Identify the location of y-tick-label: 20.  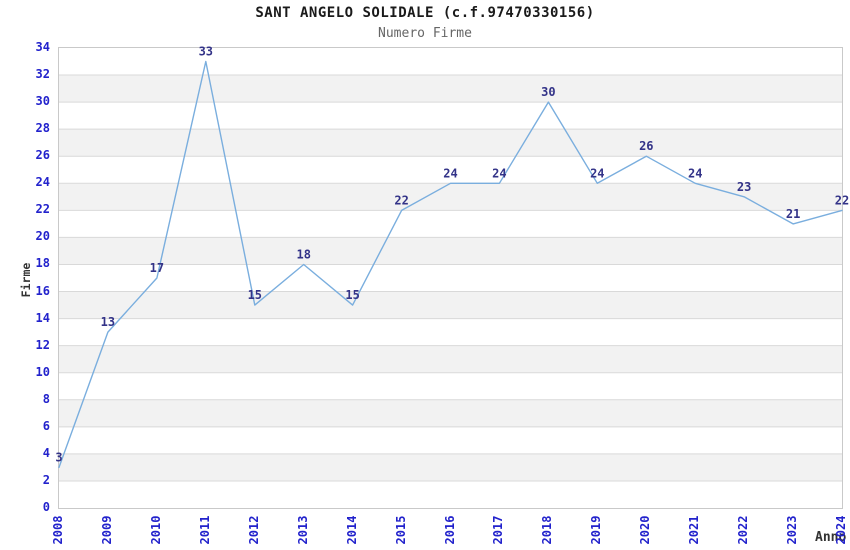
(42, 236).